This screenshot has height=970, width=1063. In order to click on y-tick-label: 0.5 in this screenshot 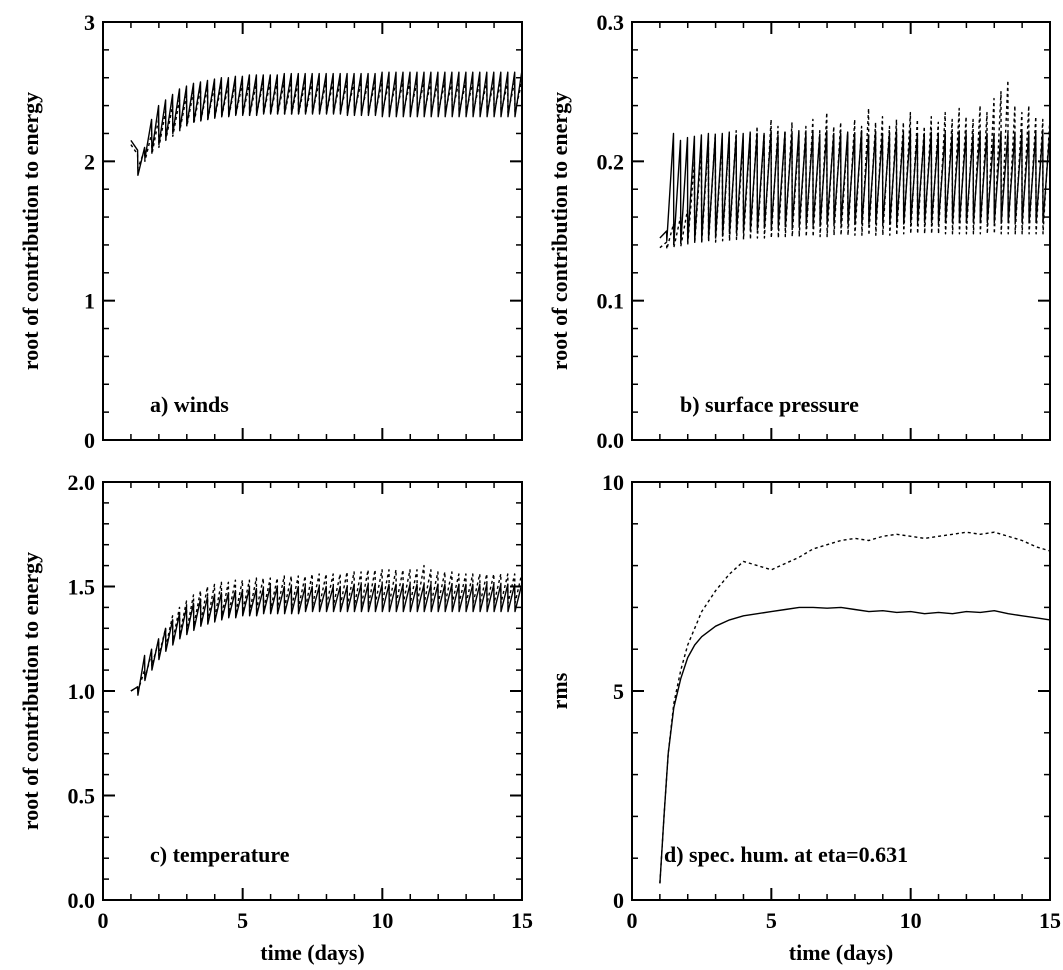, I will do `click(82, 796)`.